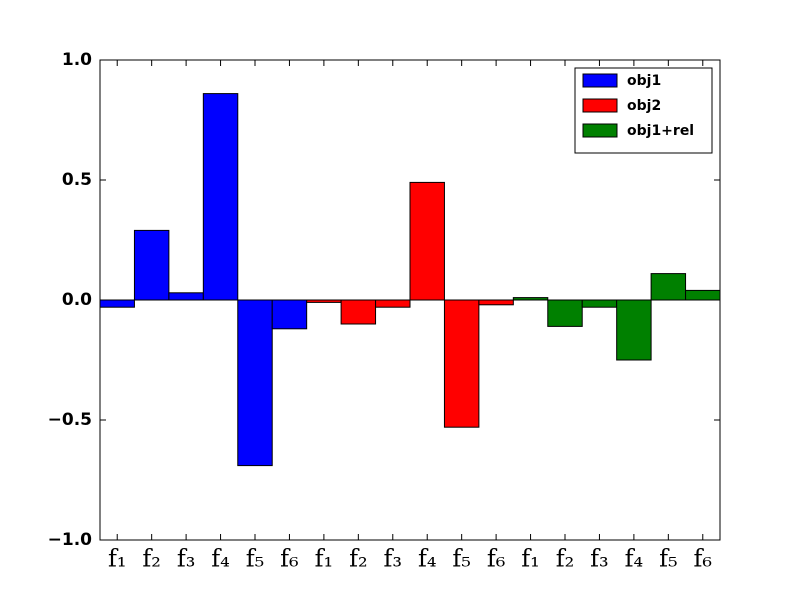 This screenshot has width=800, height=600. I want to click on y-tick-label: 0.0, so click(77, 300).